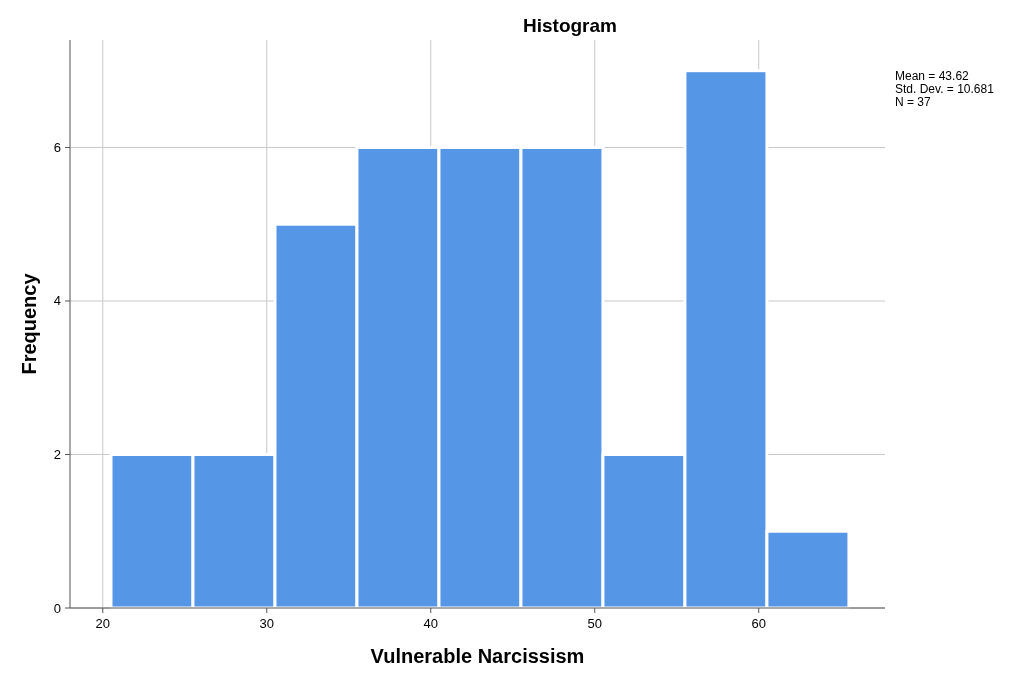 The width and height of the screenshot is (1026, 679). What do you see at coordinates (932, 76) in the screenshot?
I see `text: Mean = 43.62` at bounding box center [932, 76].